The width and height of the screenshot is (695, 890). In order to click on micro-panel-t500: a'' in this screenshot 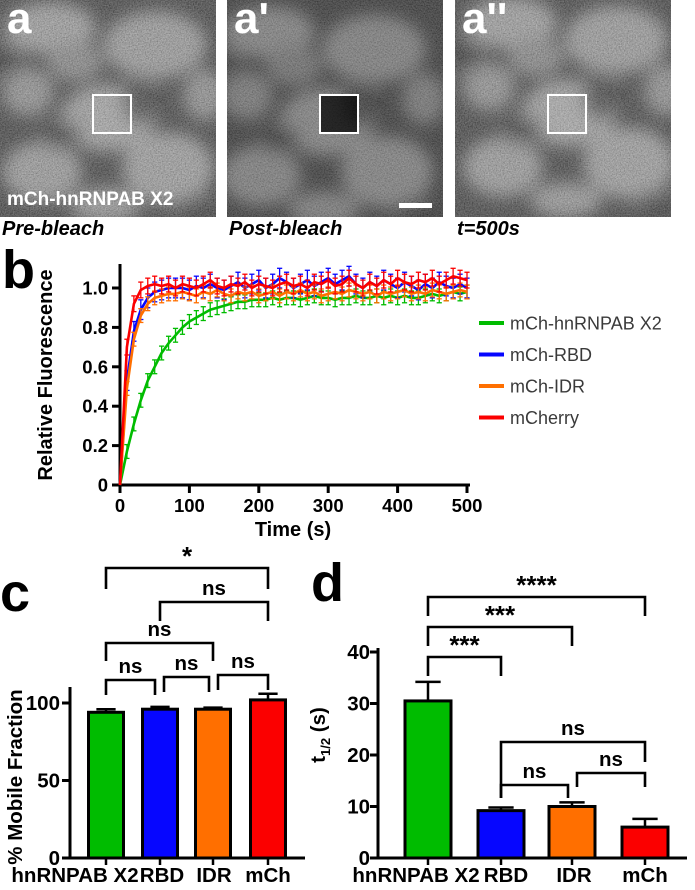, I will do `click(563, 108)`.